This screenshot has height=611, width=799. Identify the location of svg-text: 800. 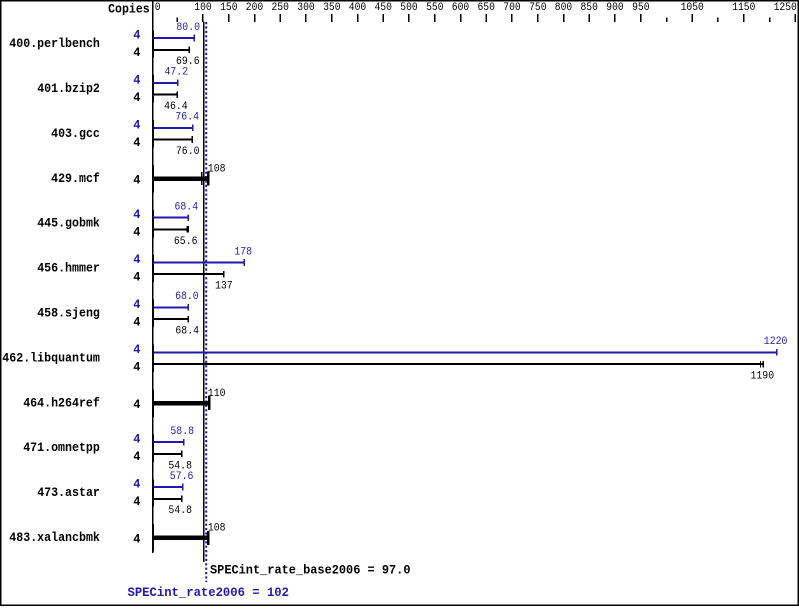
(563, 8).